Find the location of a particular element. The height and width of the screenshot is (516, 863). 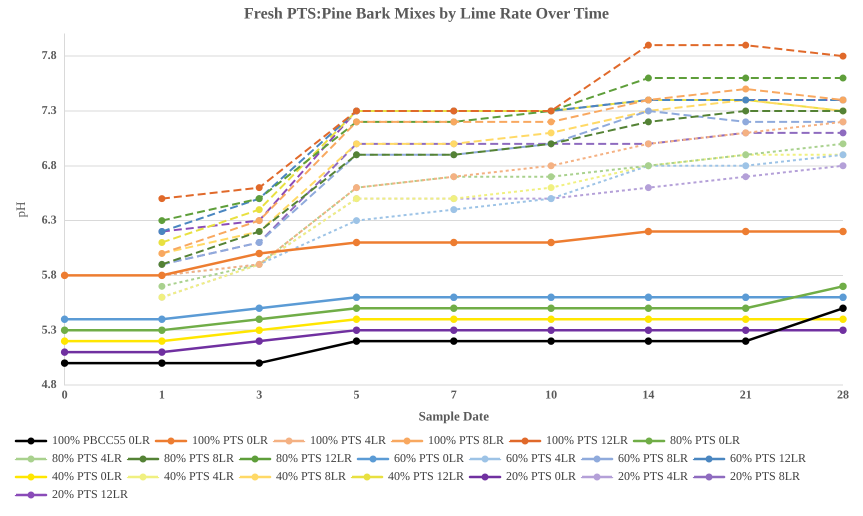

x-tick-label: 14 is located at coordinates (648, 394).